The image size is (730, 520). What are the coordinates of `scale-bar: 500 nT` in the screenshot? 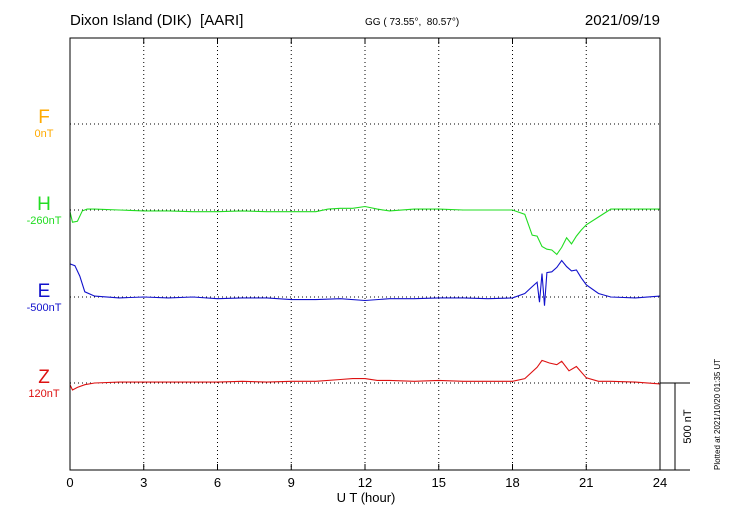 It's located at (677, 426).